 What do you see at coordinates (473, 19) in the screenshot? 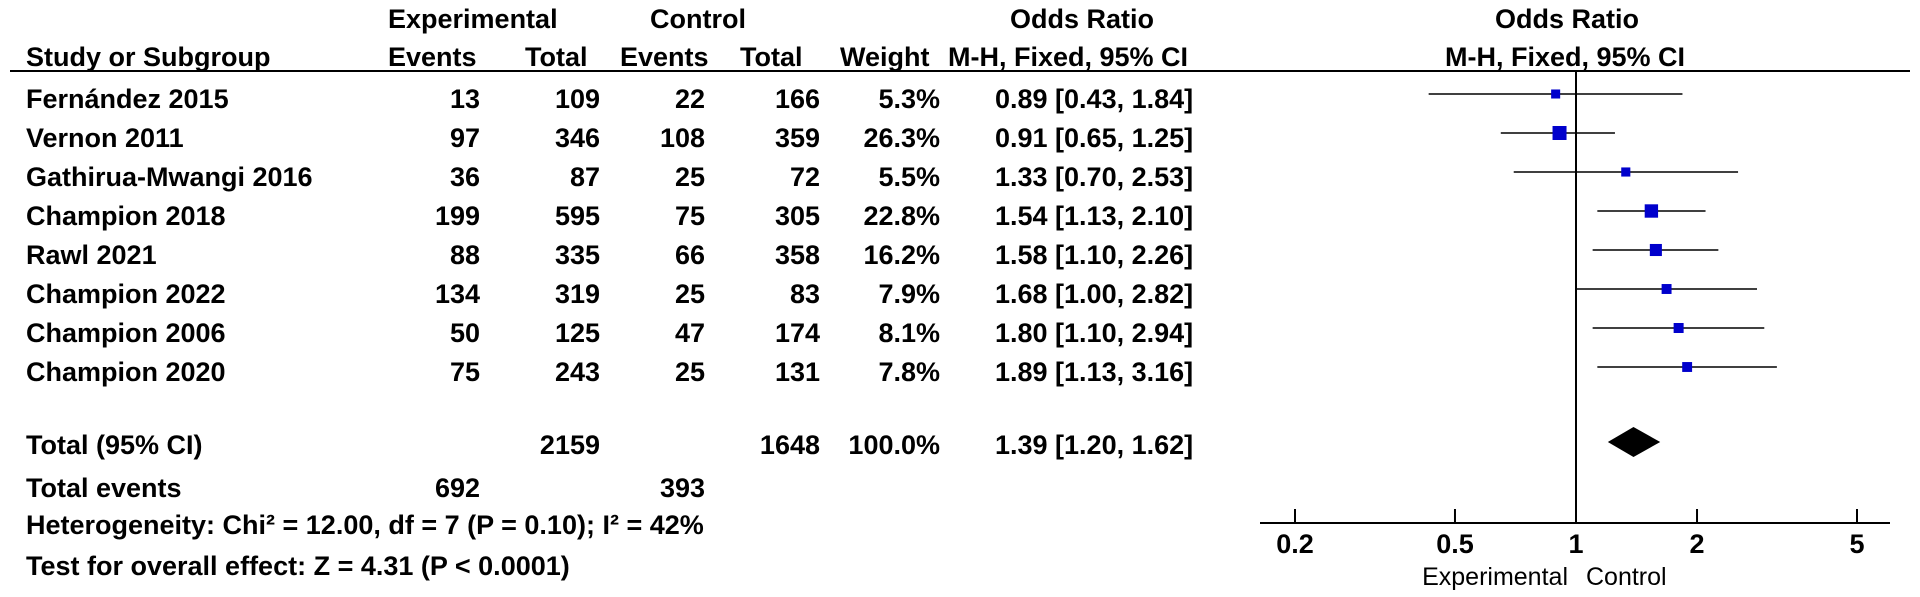
I see `experimental-group-header: Experimental` at bounding box center [473, 19].